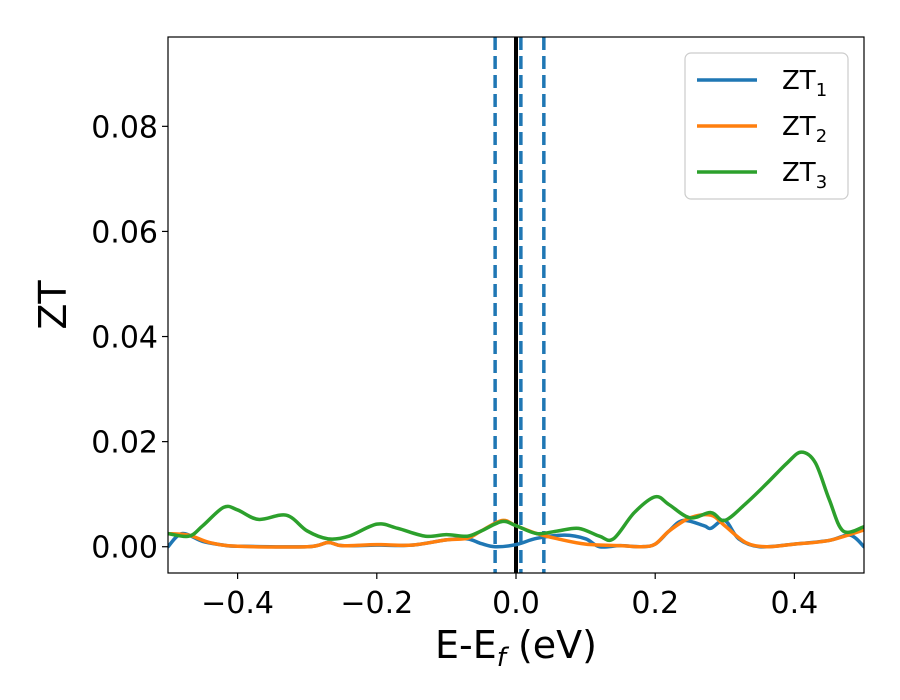 This screenshot has height=700, width=900. What do you see at coordinates (237, 603) in the screenshot?
I see `x-tick-label: −0.4` at bounding box center [237, 603].